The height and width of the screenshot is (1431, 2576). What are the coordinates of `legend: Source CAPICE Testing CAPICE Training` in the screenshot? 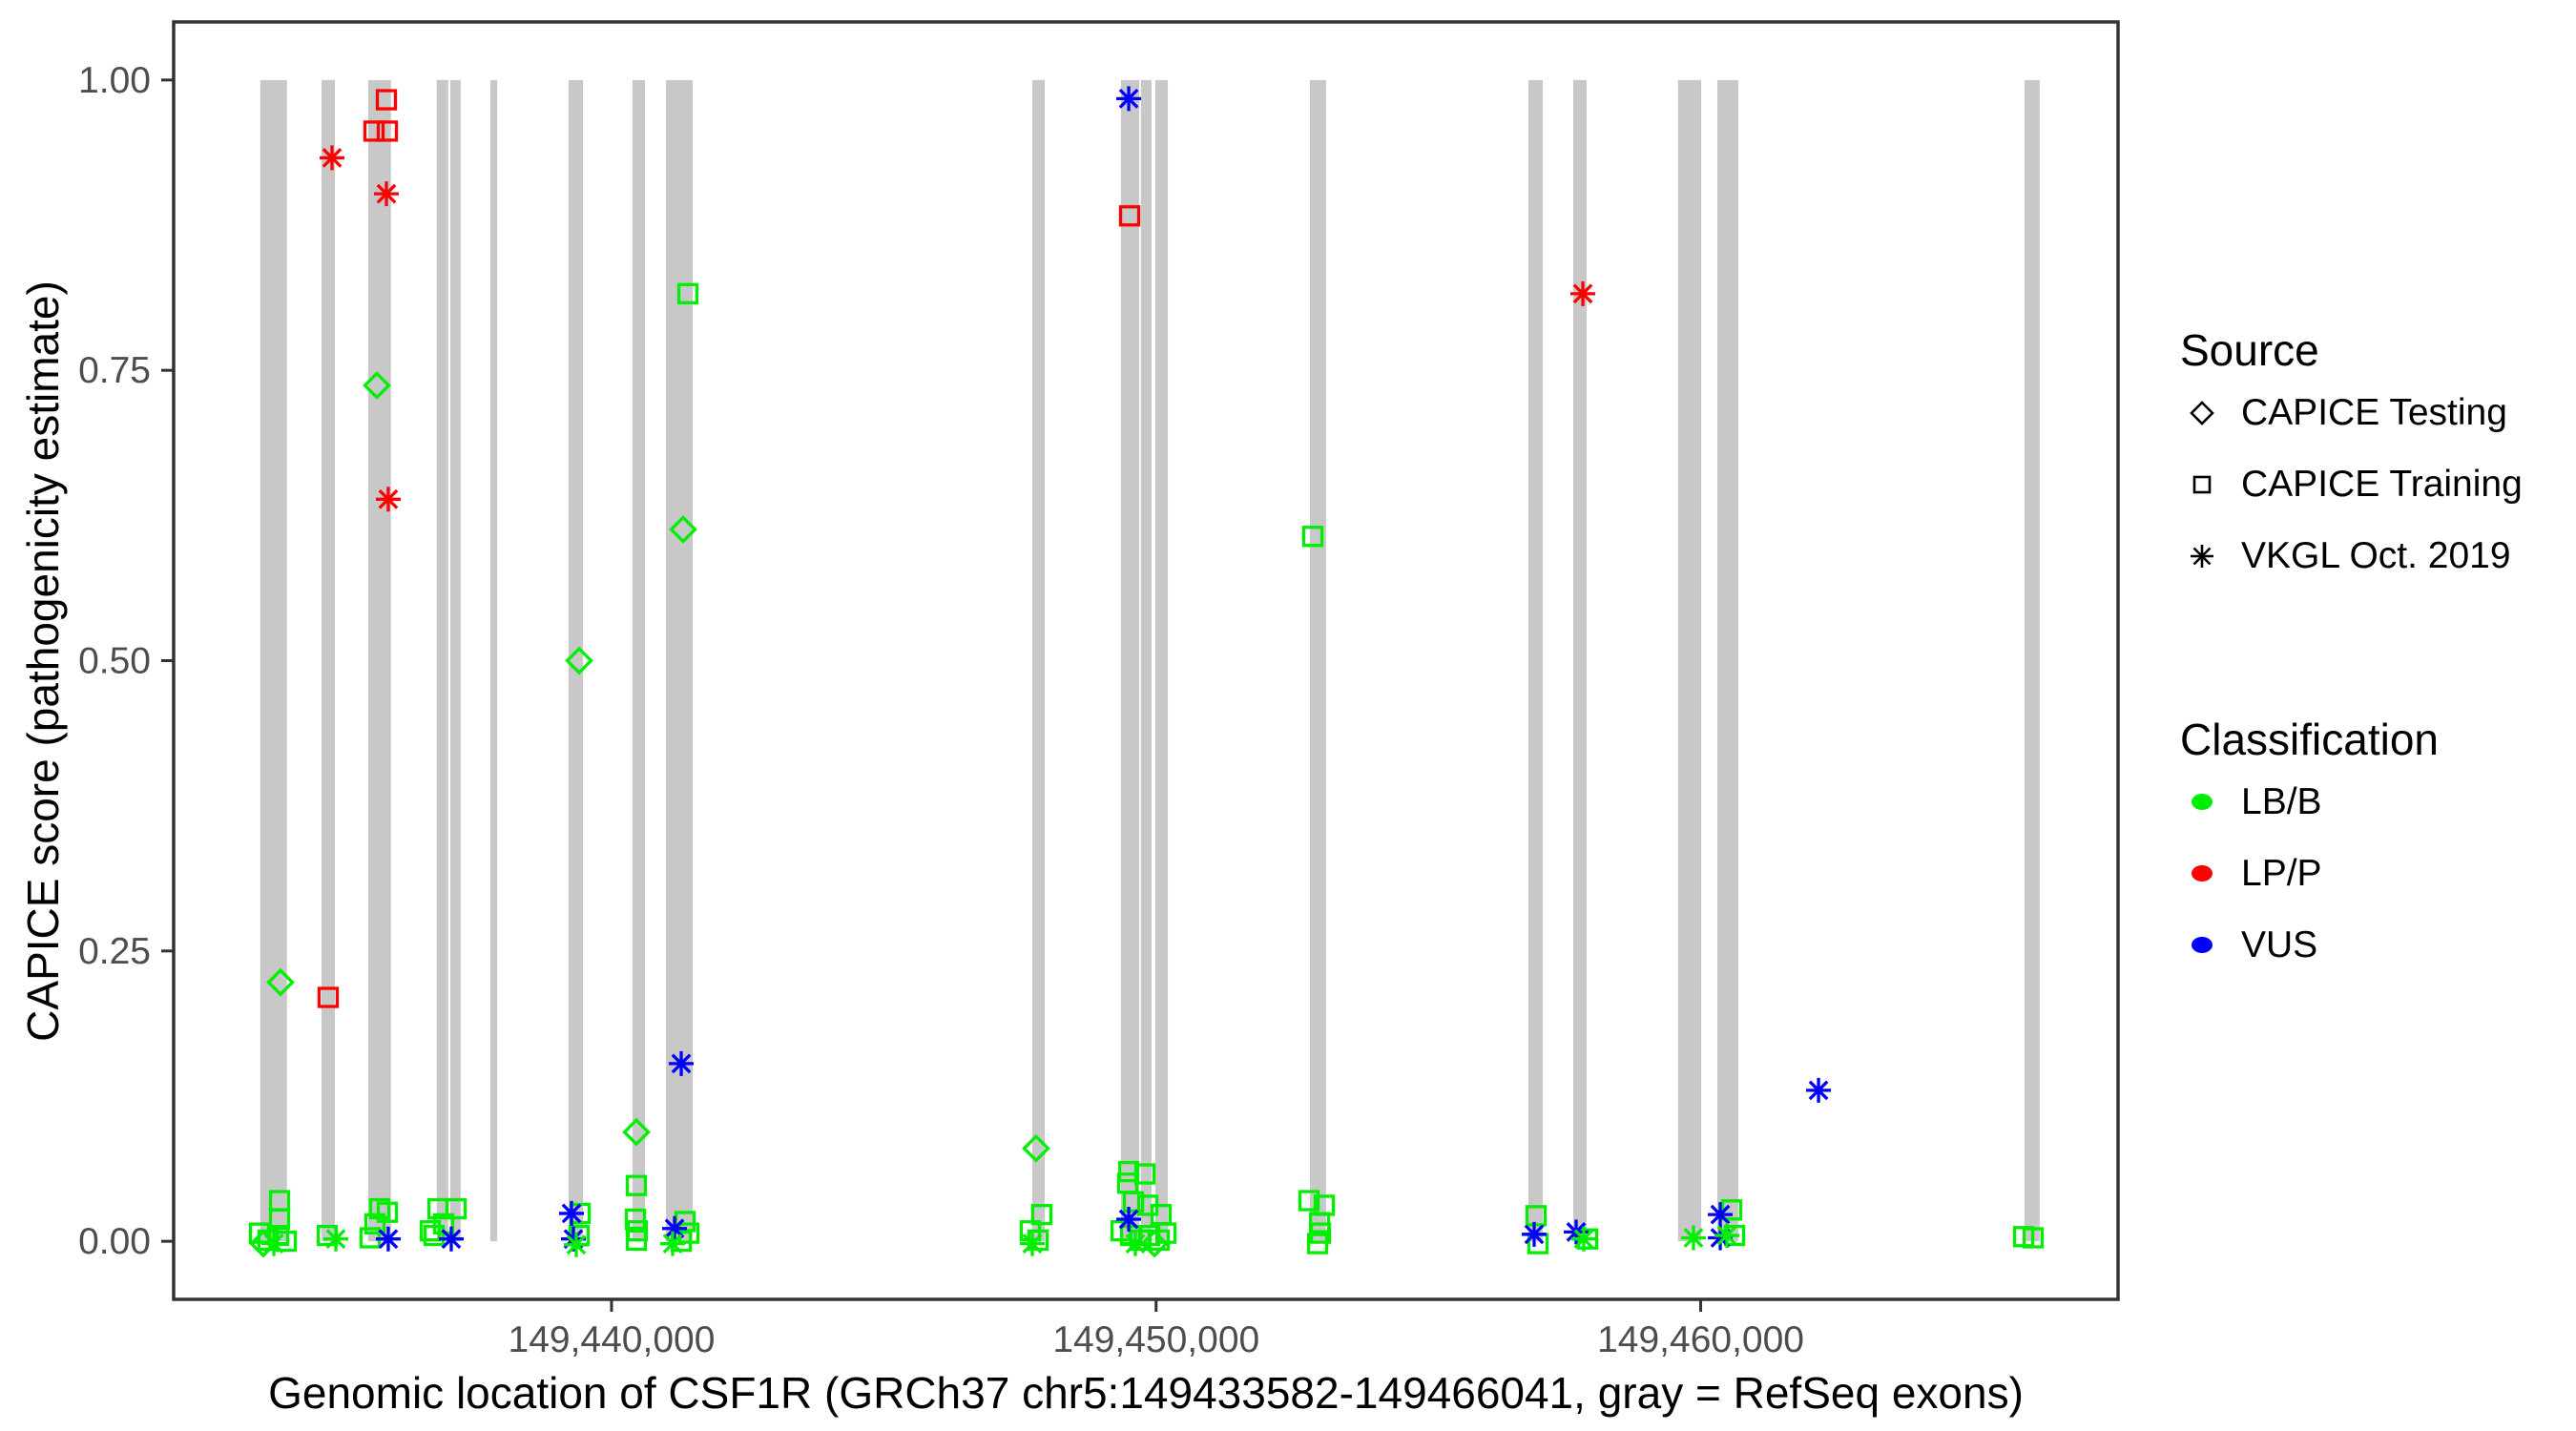 It's located at (2371, 652).